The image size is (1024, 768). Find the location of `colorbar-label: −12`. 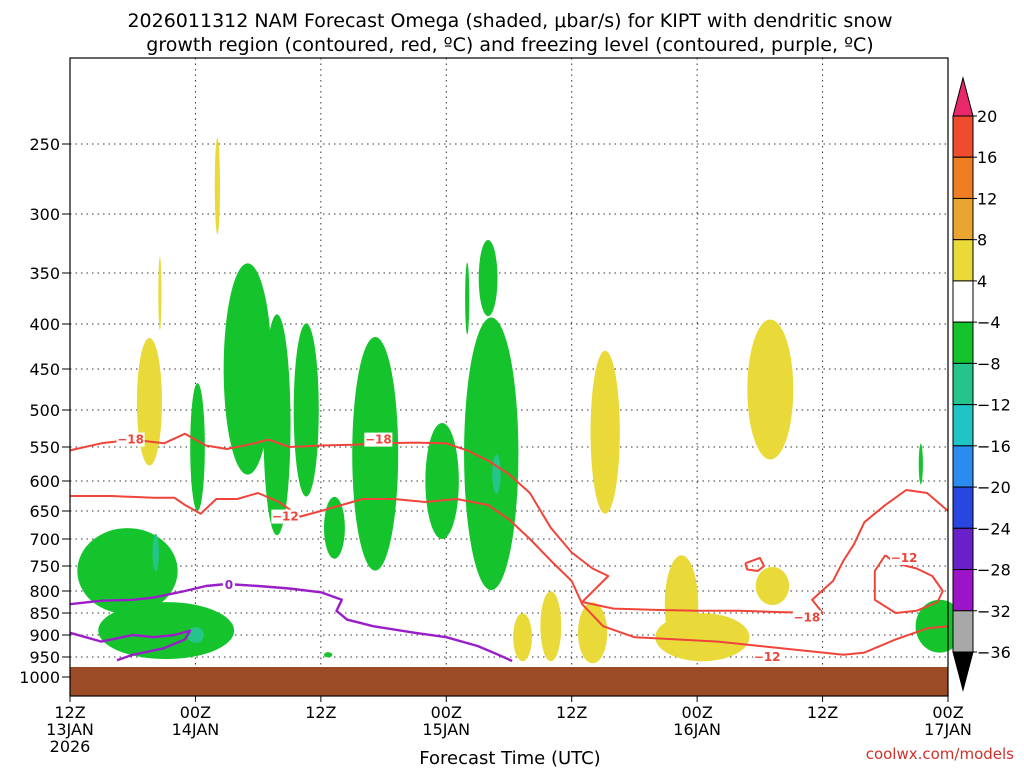

colorbar-label: −12 is located at coordinates (994, 405).